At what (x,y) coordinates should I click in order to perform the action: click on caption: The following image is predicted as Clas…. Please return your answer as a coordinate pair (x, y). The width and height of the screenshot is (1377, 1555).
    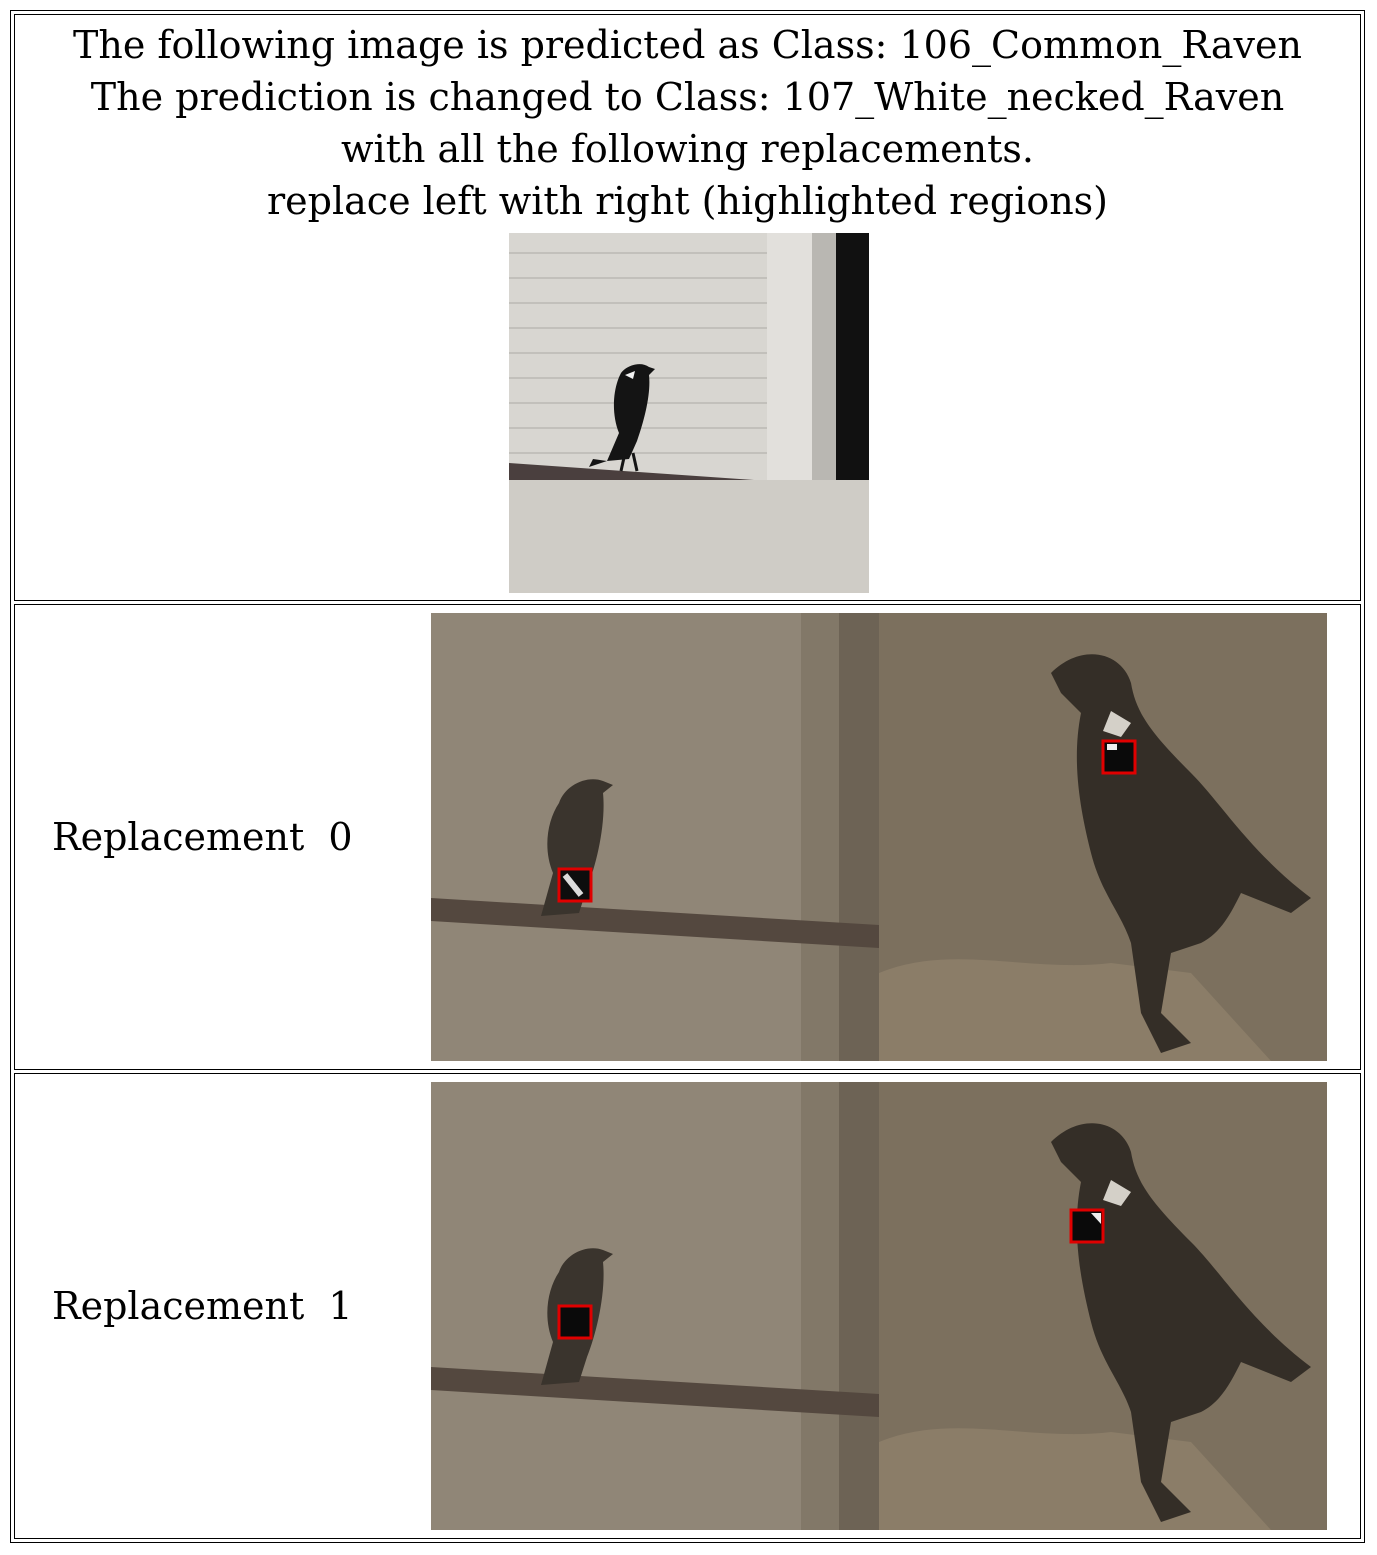
    Looking at the image, I should click on (687, 123).